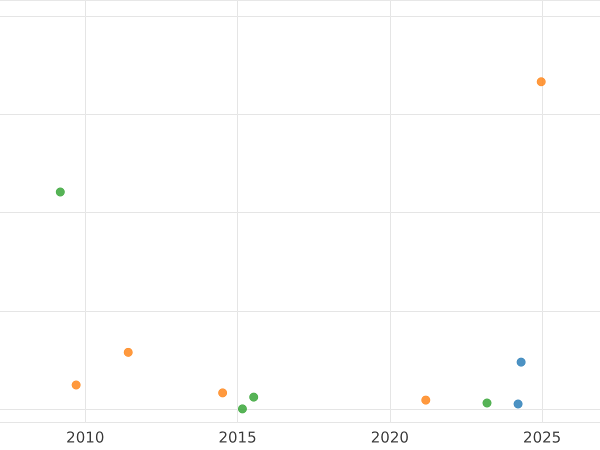  I want to click on x-tick-label: 2025, so click(542, 437).